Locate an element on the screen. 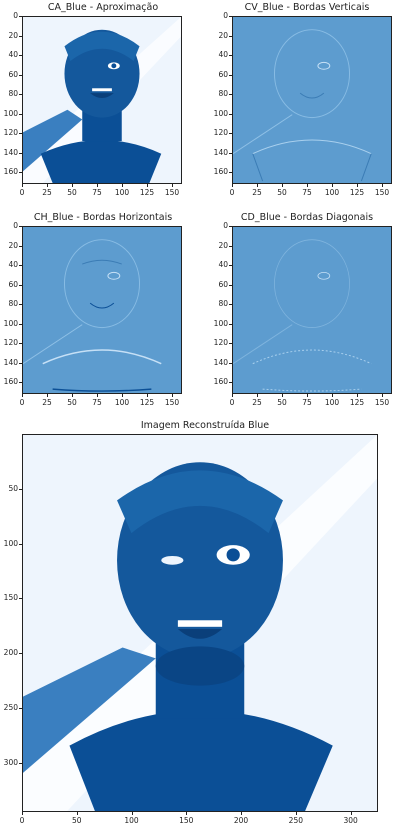  main-y-tick: 300 is located at coordinates (10, 762).